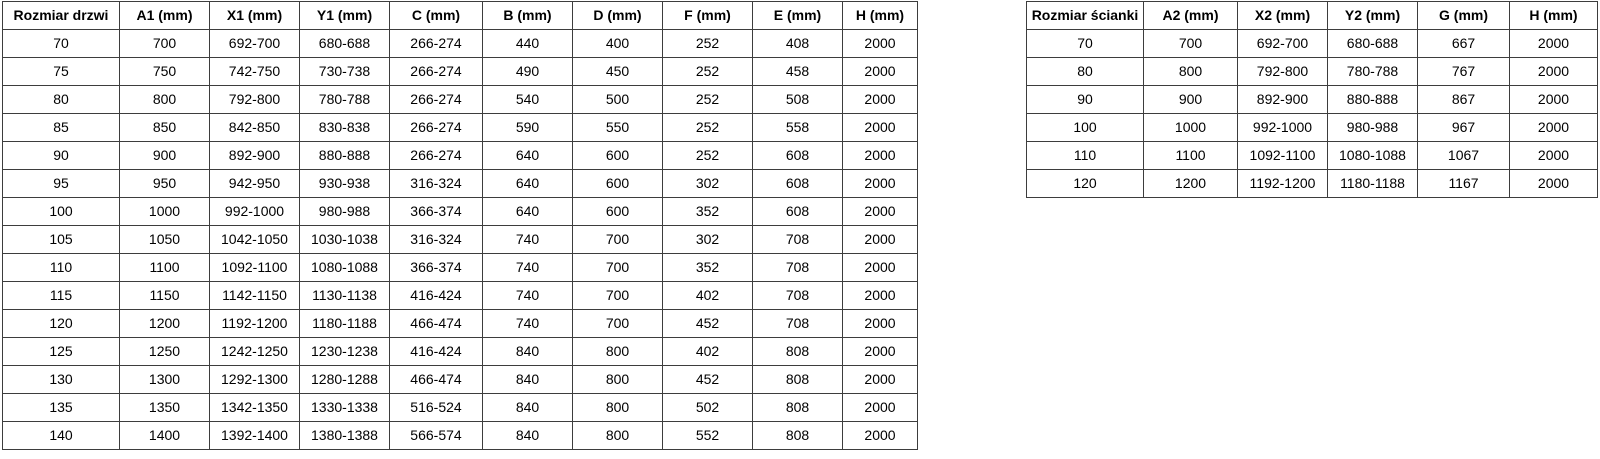  I want to click on table-cell: 1067, so click(1463, 155).